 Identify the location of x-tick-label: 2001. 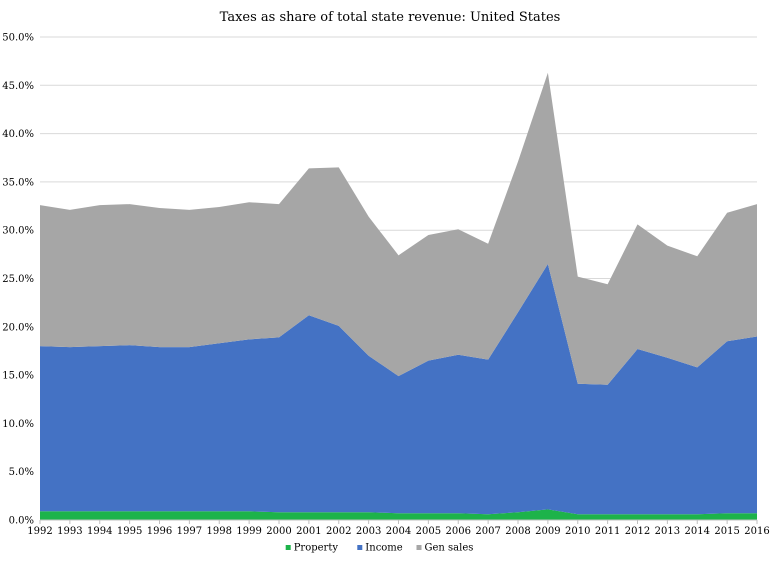
(308, 531).